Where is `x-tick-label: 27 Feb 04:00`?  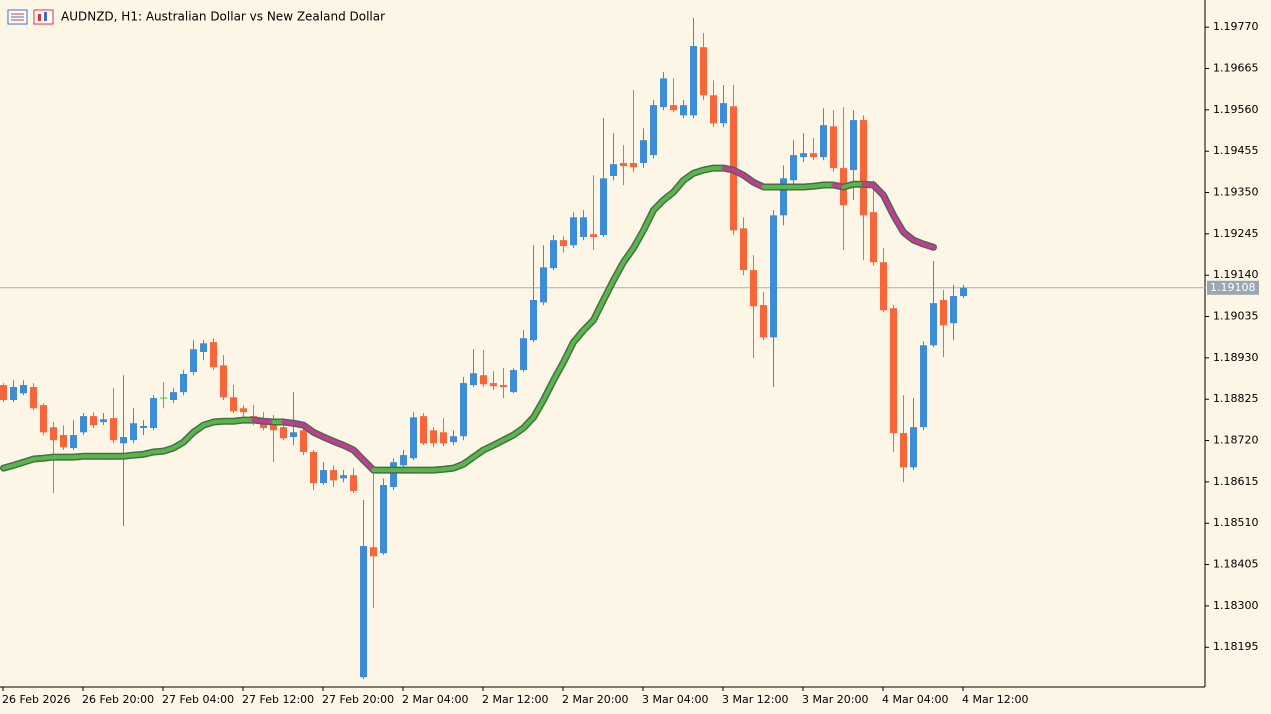
x-tick-label: 27 Feb 04:00 is located at coordinates (198, 699).